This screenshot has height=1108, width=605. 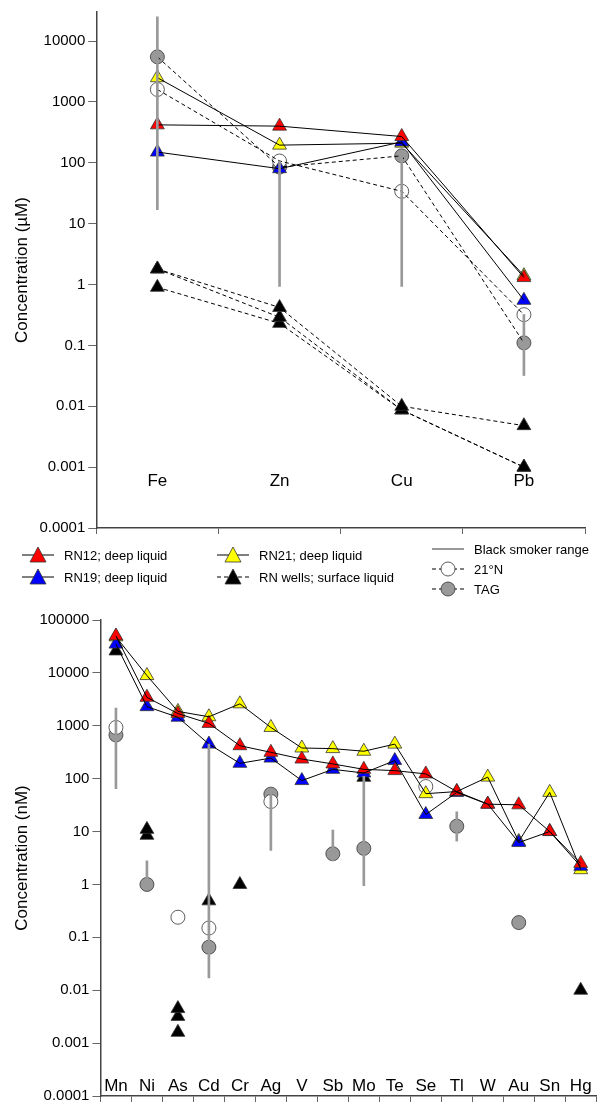 What do you see at coordinates (333, 1085) in the screenshot?
I see `x-tick-label: Sb` at bounding box center [333, 1085].